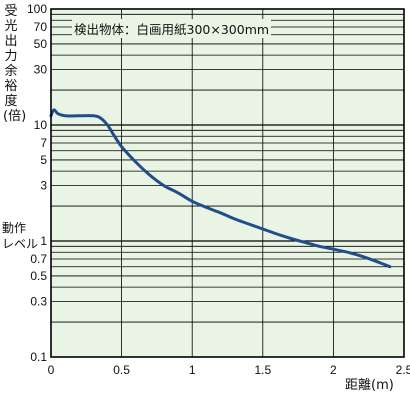  I want to click on operation-level-label-line2: レベル, so click(20, 244).